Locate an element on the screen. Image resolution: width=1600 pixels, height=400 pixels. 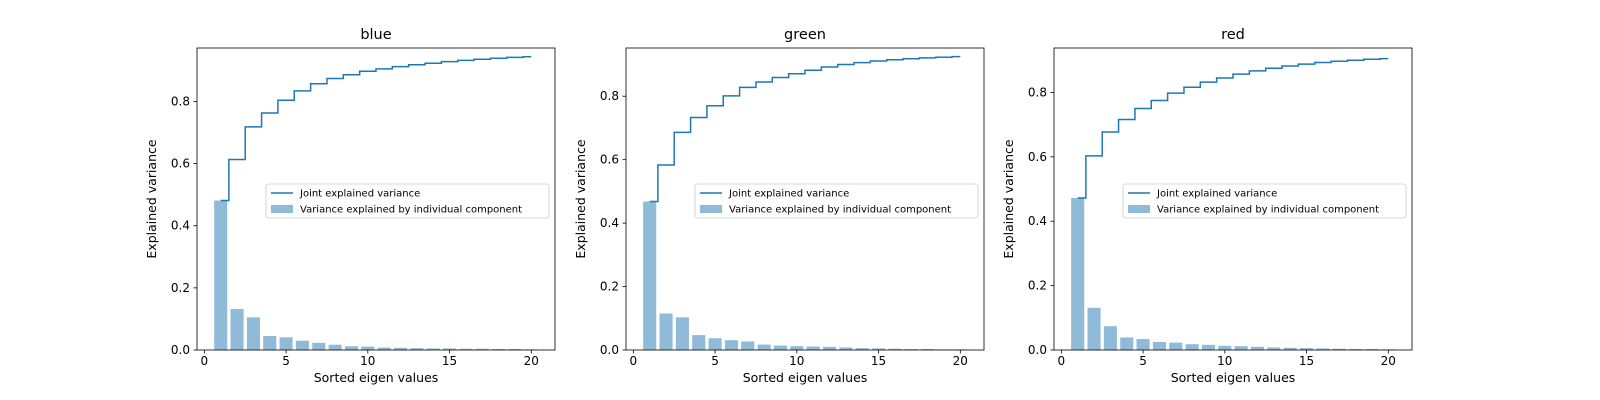
chart-title: green is located at coordinates (805, 35).